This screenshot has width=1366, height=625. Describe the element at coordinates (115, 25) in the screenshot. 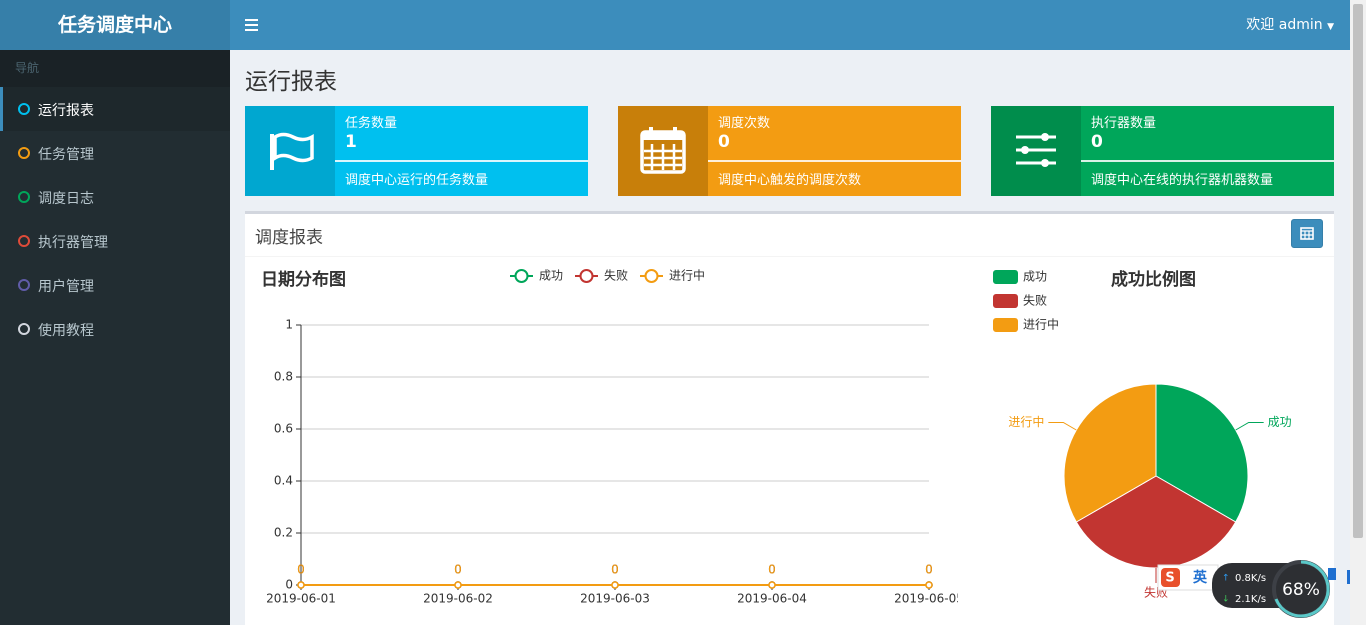

I see `brand: 任务调度中心` at that location.